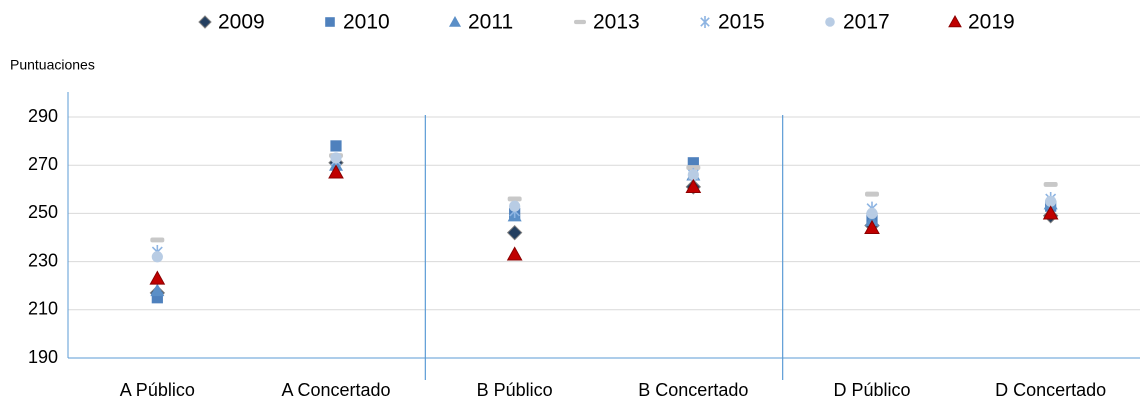  I want to click on x-tick-label: A Público, so click(157, 390).